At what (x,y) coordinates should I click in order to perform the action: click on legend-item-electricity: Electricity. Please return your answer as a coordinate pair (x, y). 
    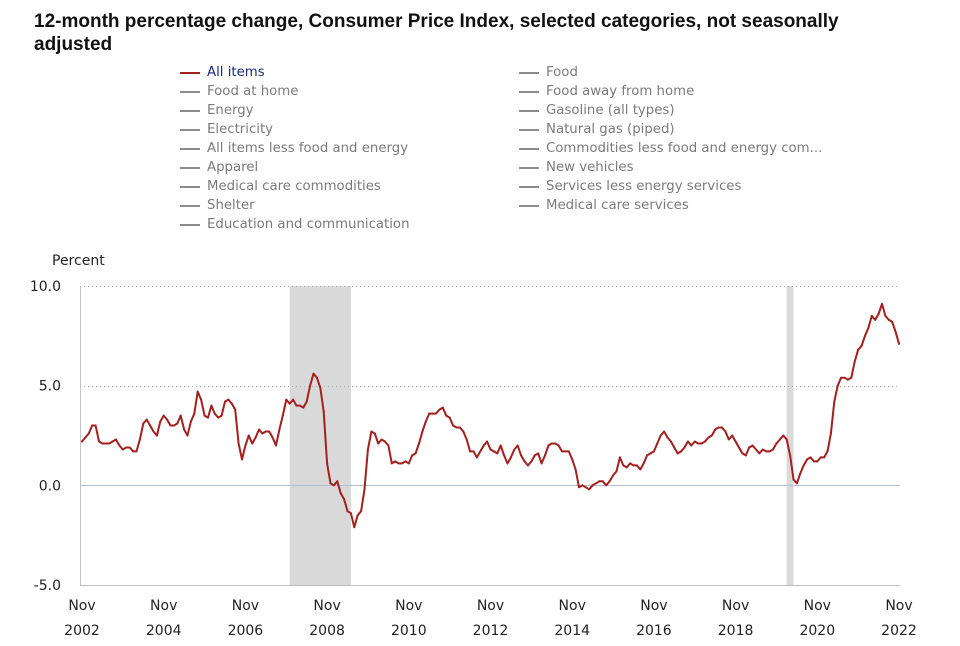
    Looking at the image, I should click on (349, 129).